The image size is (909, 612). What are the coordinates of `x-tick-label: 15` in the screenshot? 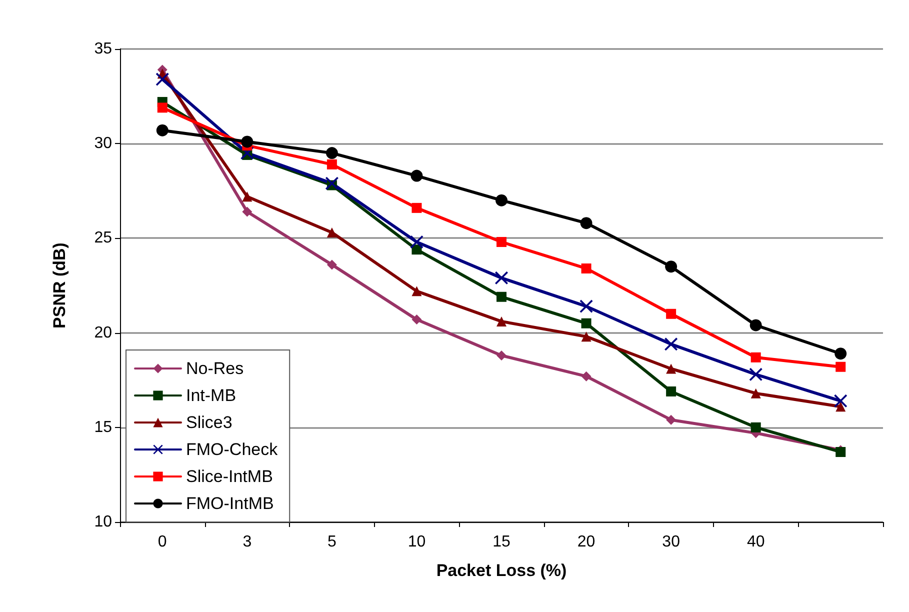 It's located at (501, 542).